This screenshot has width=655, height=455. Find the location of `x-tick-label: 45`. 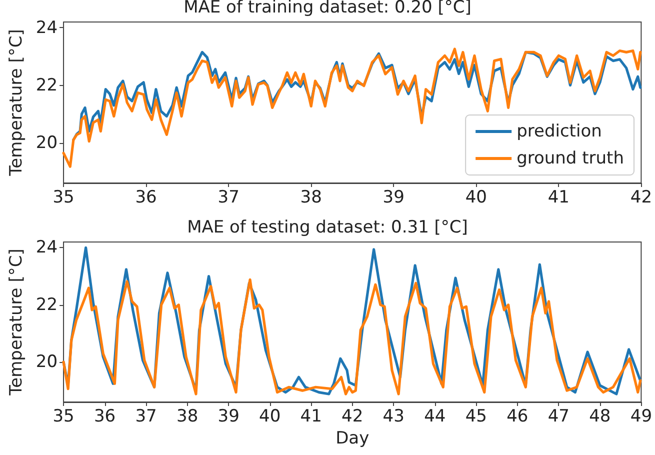

x-tick-label: 45 is located at coordinates (476, 416).